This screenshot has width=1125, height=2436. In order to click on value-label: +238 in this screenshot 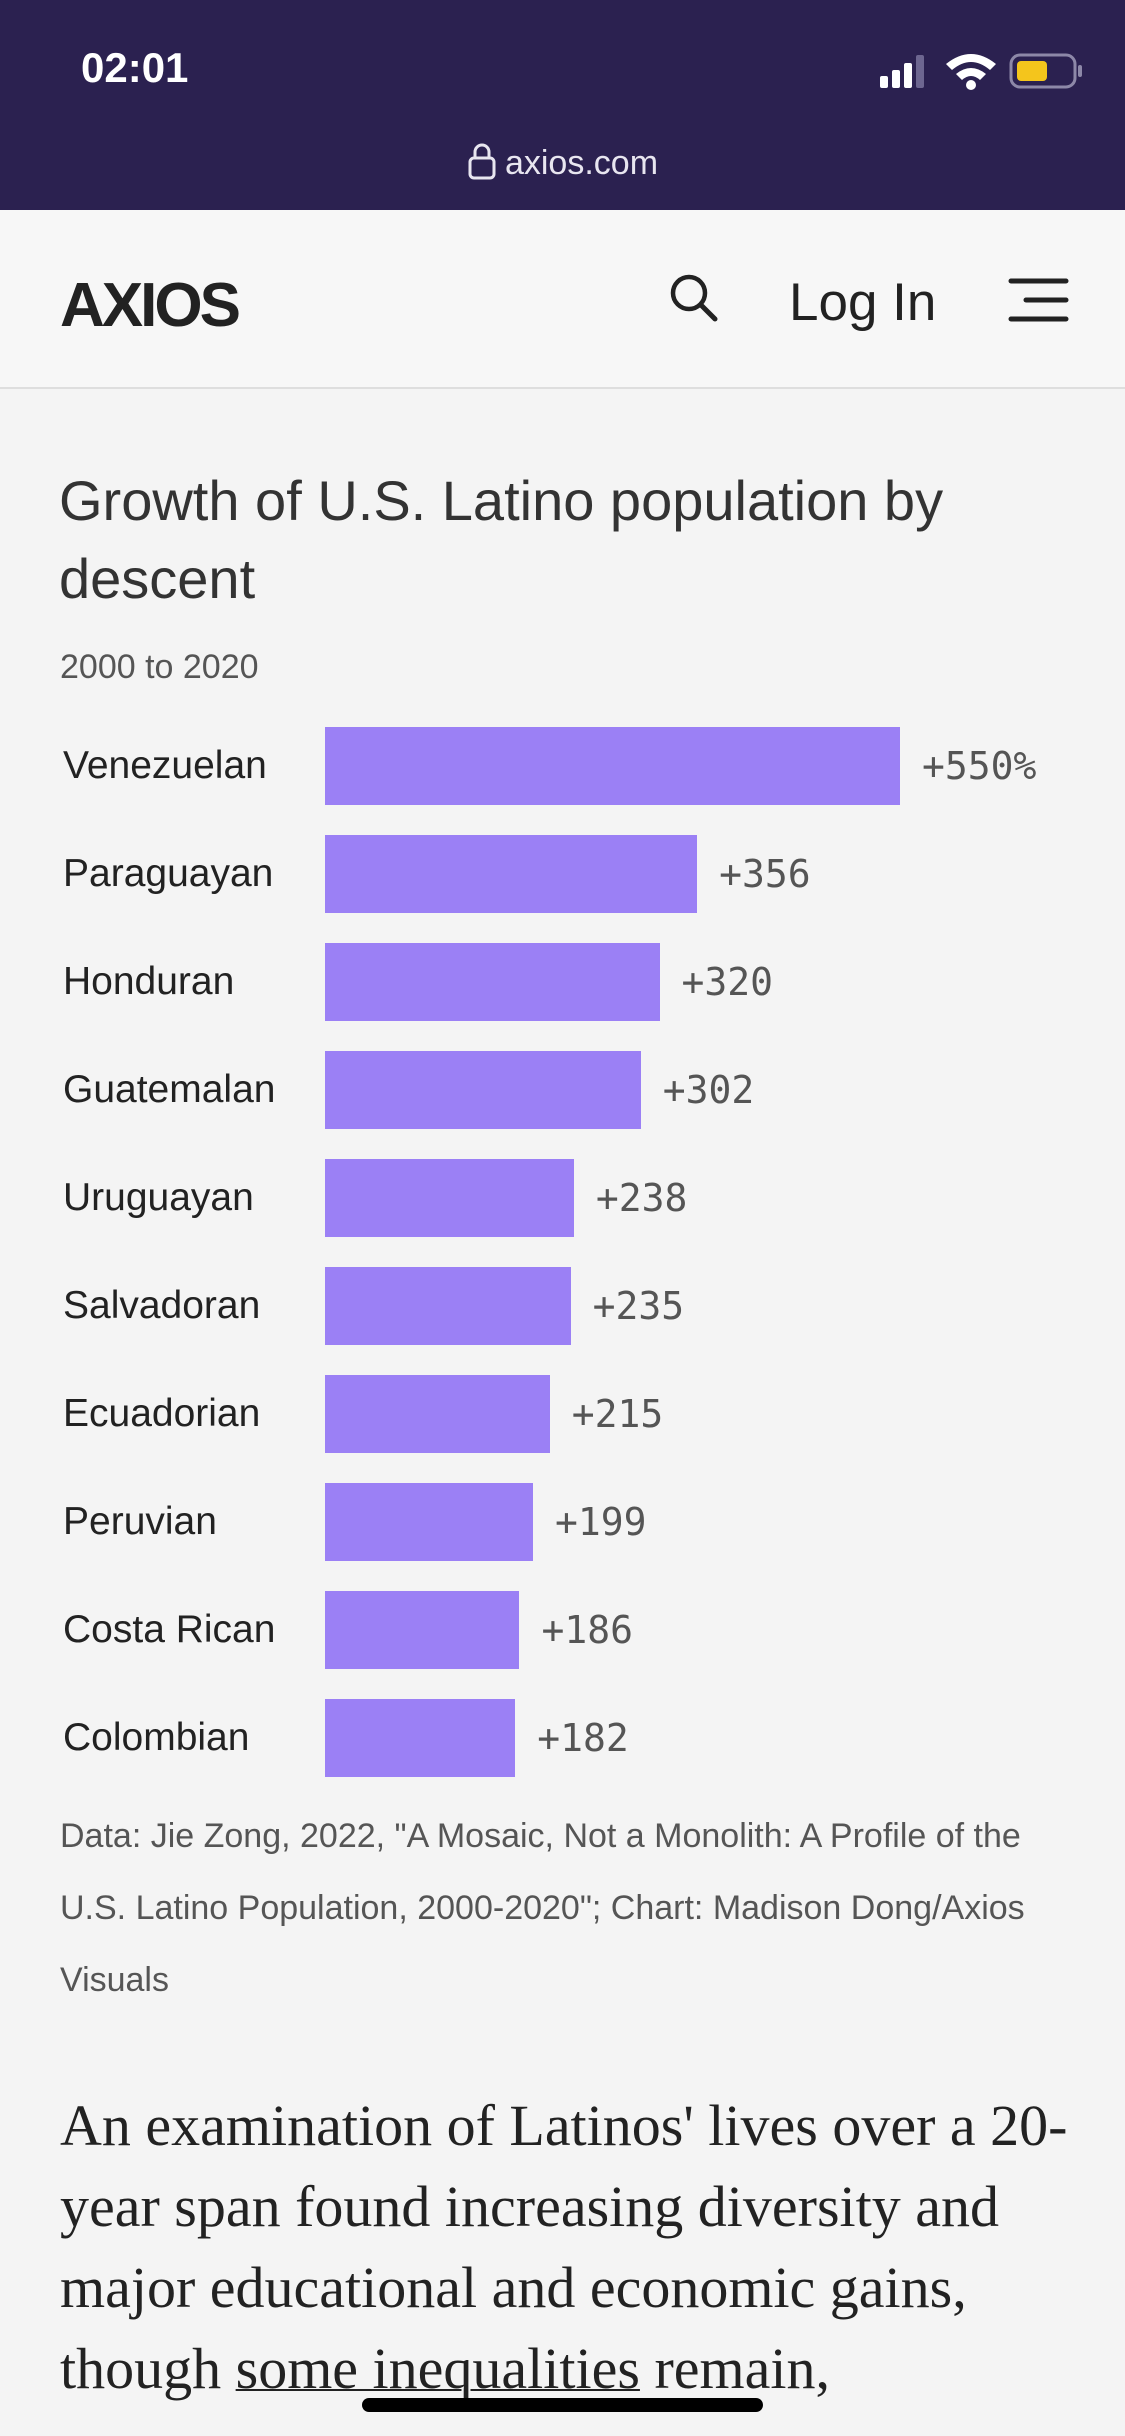, I will do `click(641, 1198)`.